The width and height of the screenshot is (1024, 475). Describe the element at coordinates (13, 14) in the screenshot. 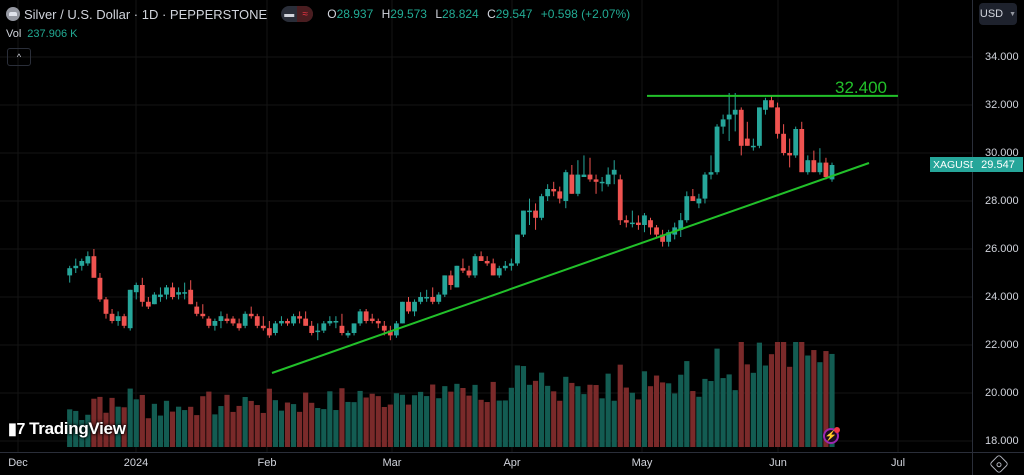

I see `silver-symbol-icon` at that location.